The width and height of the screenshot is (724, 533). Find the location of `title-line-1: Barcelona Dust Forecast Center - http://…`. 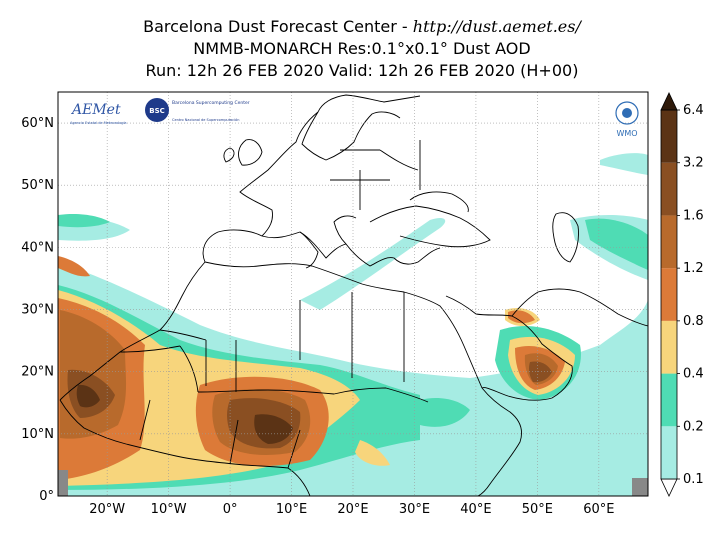

title-line-1: Barcelona Dust Forecast Center - http://… is located at coordinates (362, 27).